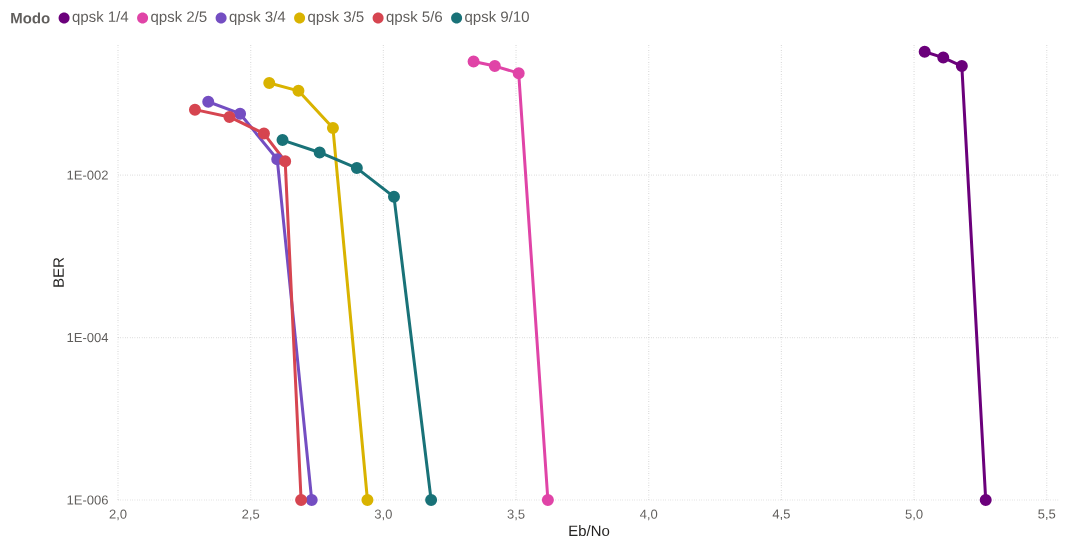 The image size is (1067, 555). Describe the element at coordinates (516, 515) in the screenshot. I see `x-tick-label: 3,5` at that location.